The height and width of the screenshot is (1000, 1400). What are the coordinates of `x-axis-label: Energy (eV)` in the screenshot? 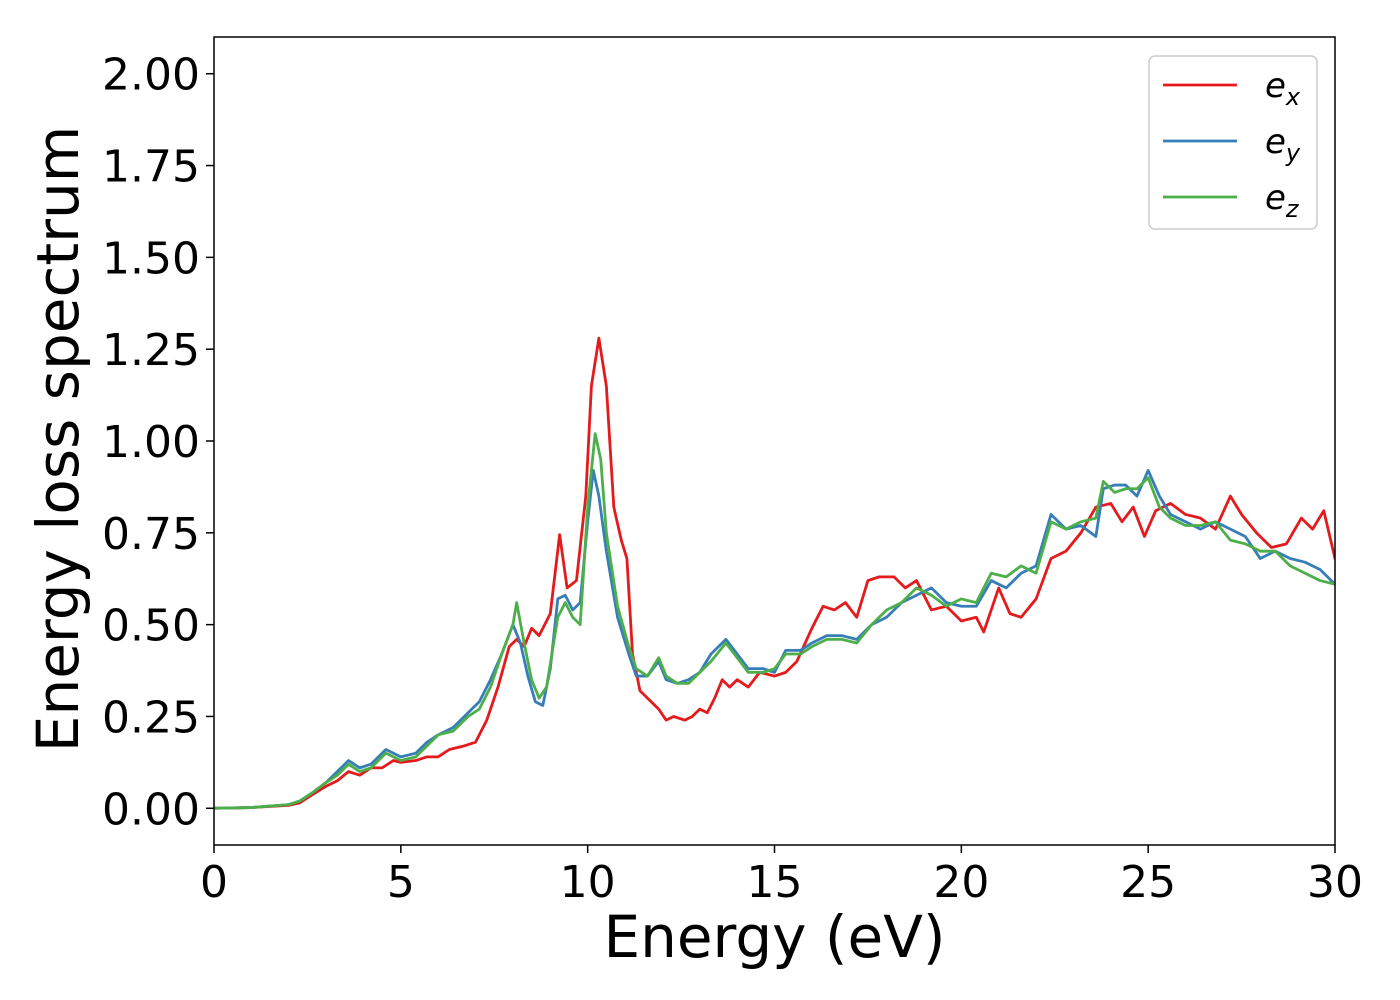 It's located at (774, 937).